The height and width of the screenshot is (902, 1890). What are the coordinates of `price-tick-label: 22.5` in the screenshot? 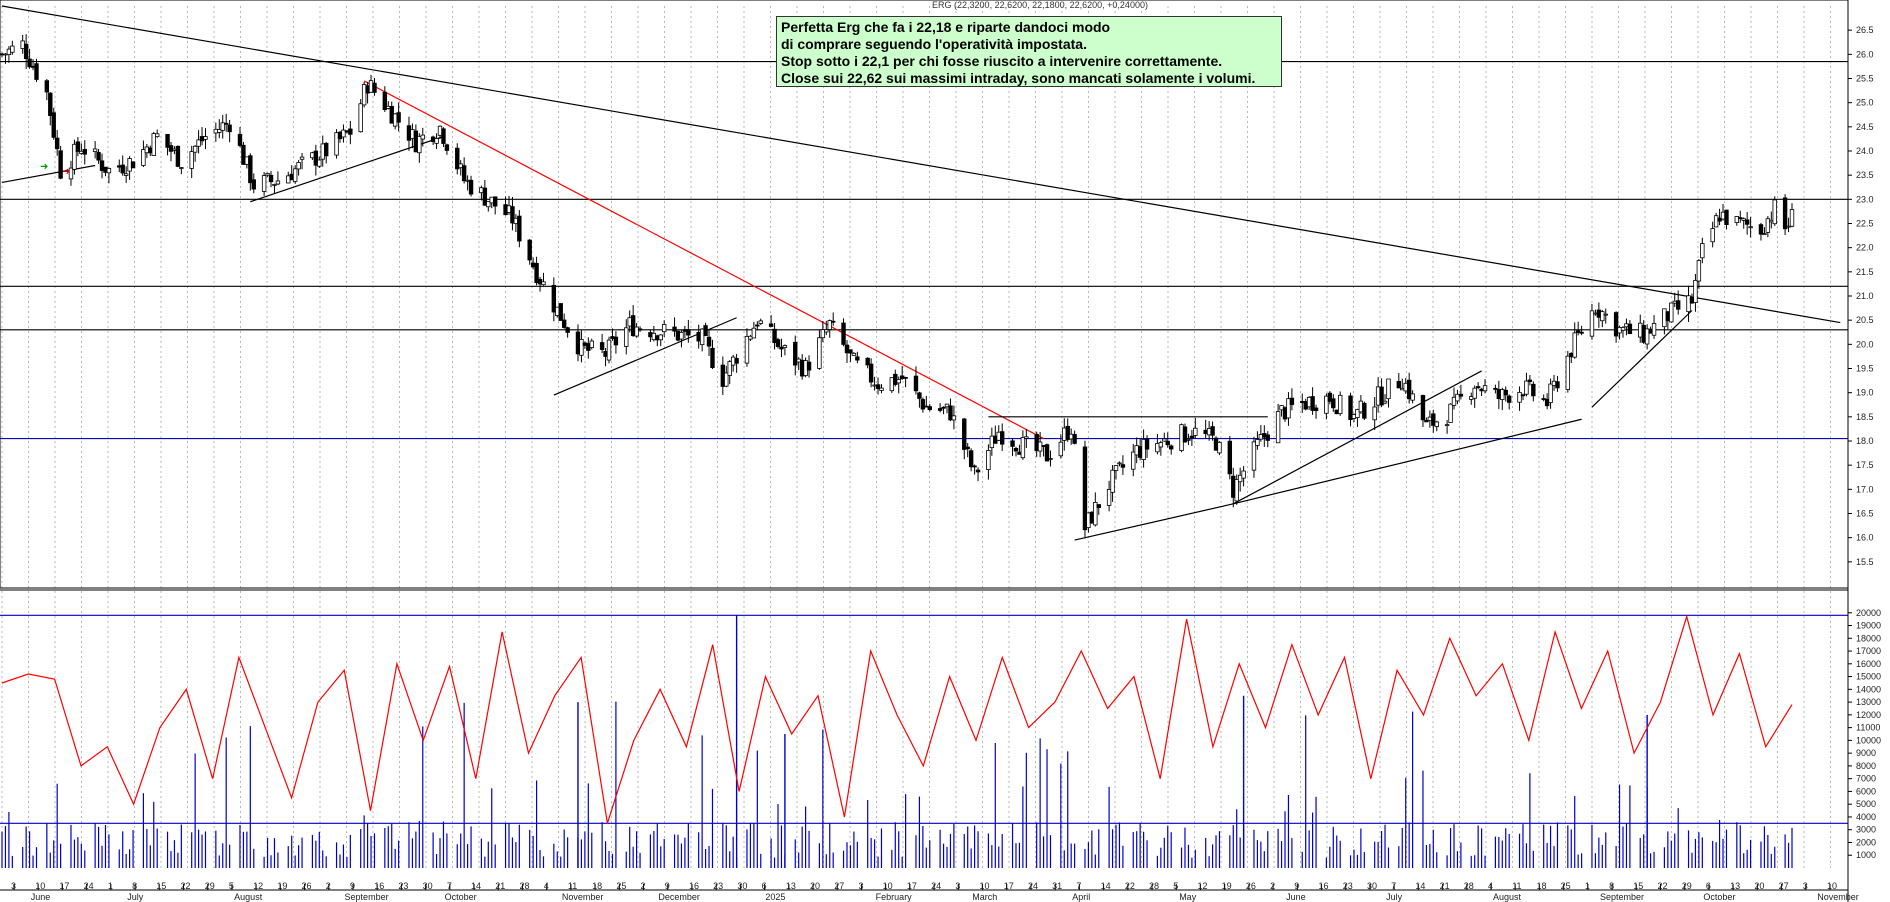 It's located at (1865, 224).